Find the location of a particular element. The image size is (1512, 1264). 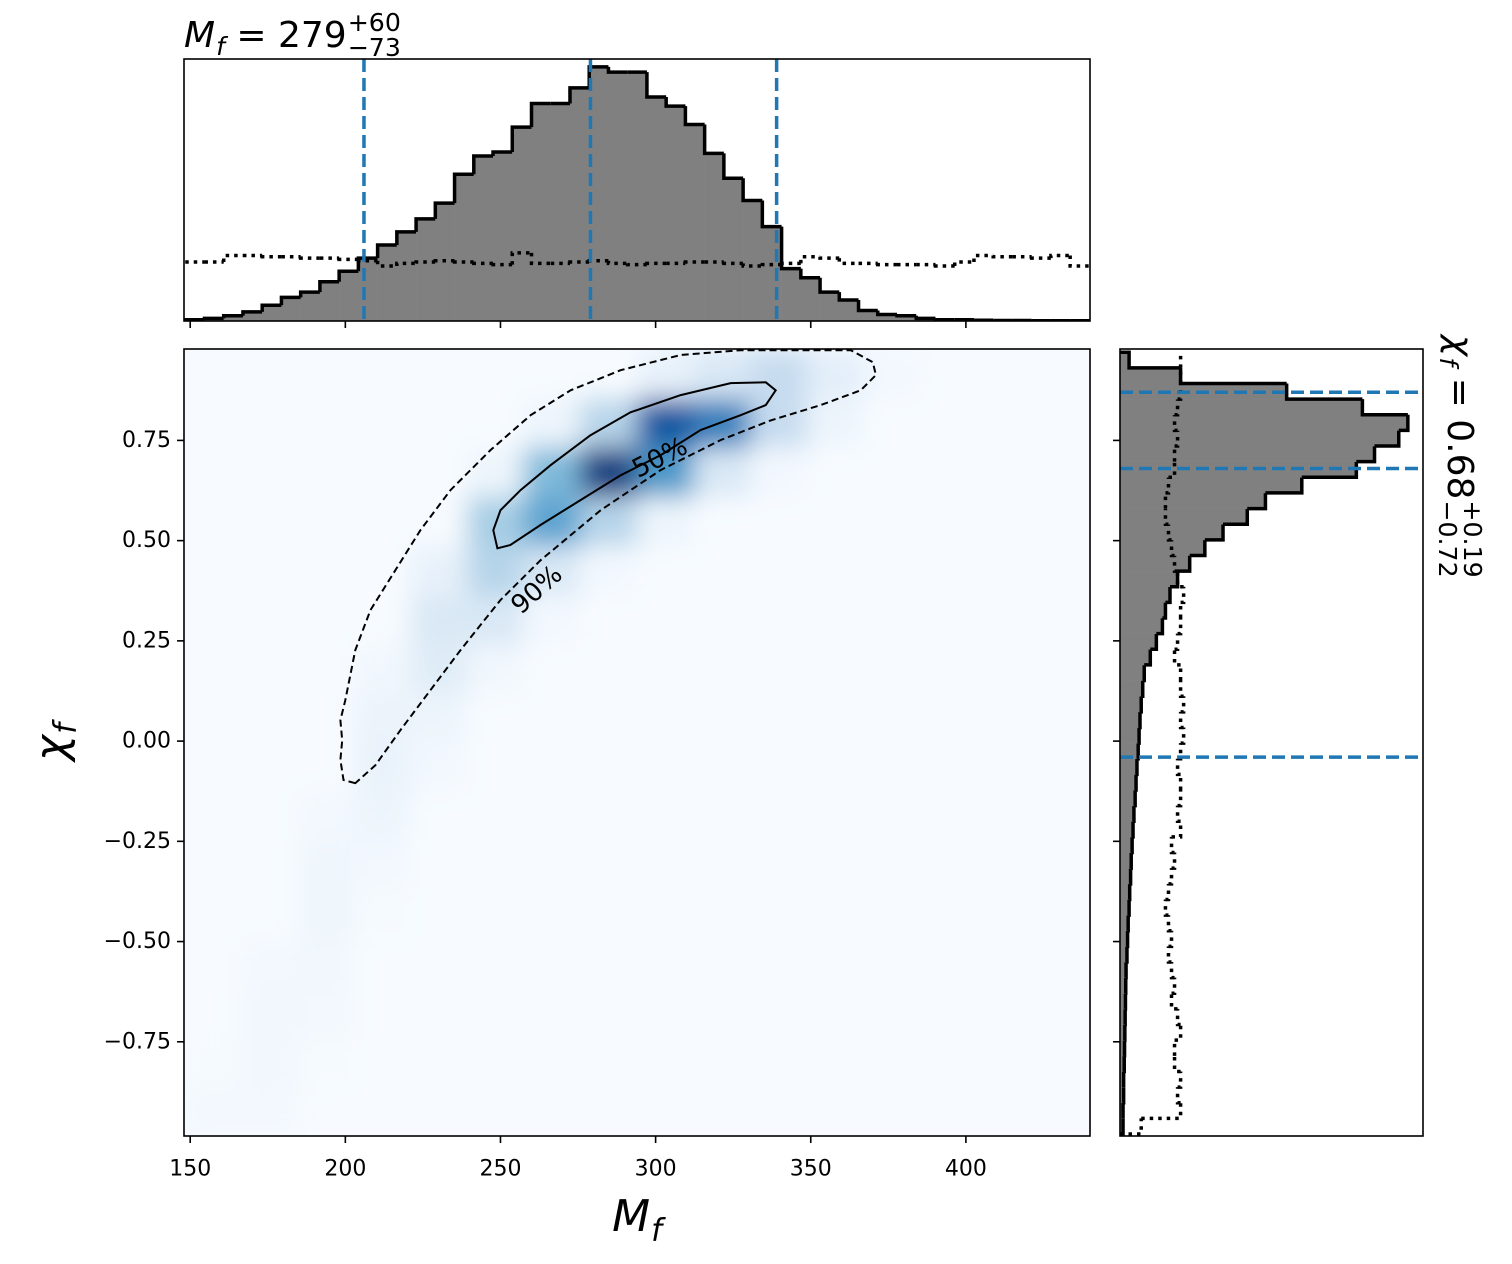

label-lower-error: −0.72 is located at coordinates (1447, 538).